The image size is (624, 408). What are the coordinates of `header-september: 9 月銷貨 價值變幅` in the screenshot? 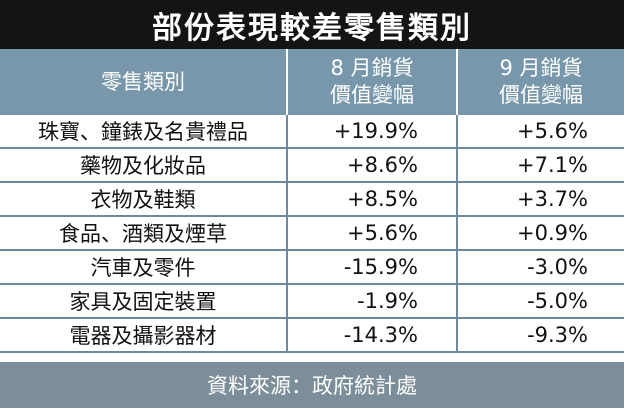 It's located at (541, 82).